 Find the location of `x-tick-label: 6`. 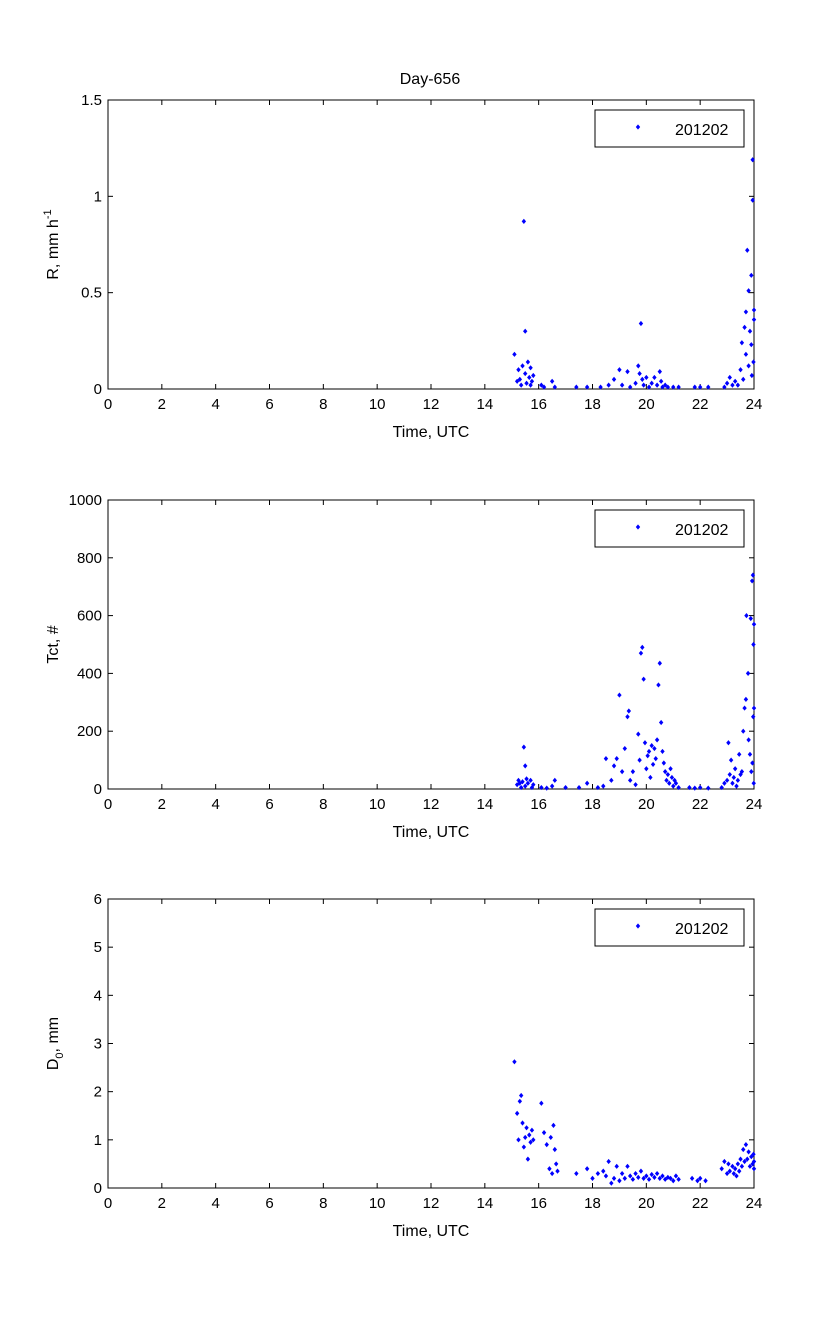

x-tick-label: 6 is located at coordinates (269, 404).